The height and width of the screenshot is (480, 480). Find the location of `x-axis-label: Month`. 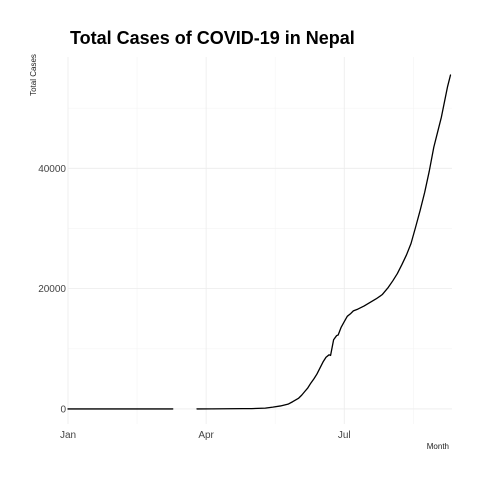

x-axis-label: Month is located at coordinates (438, 446).